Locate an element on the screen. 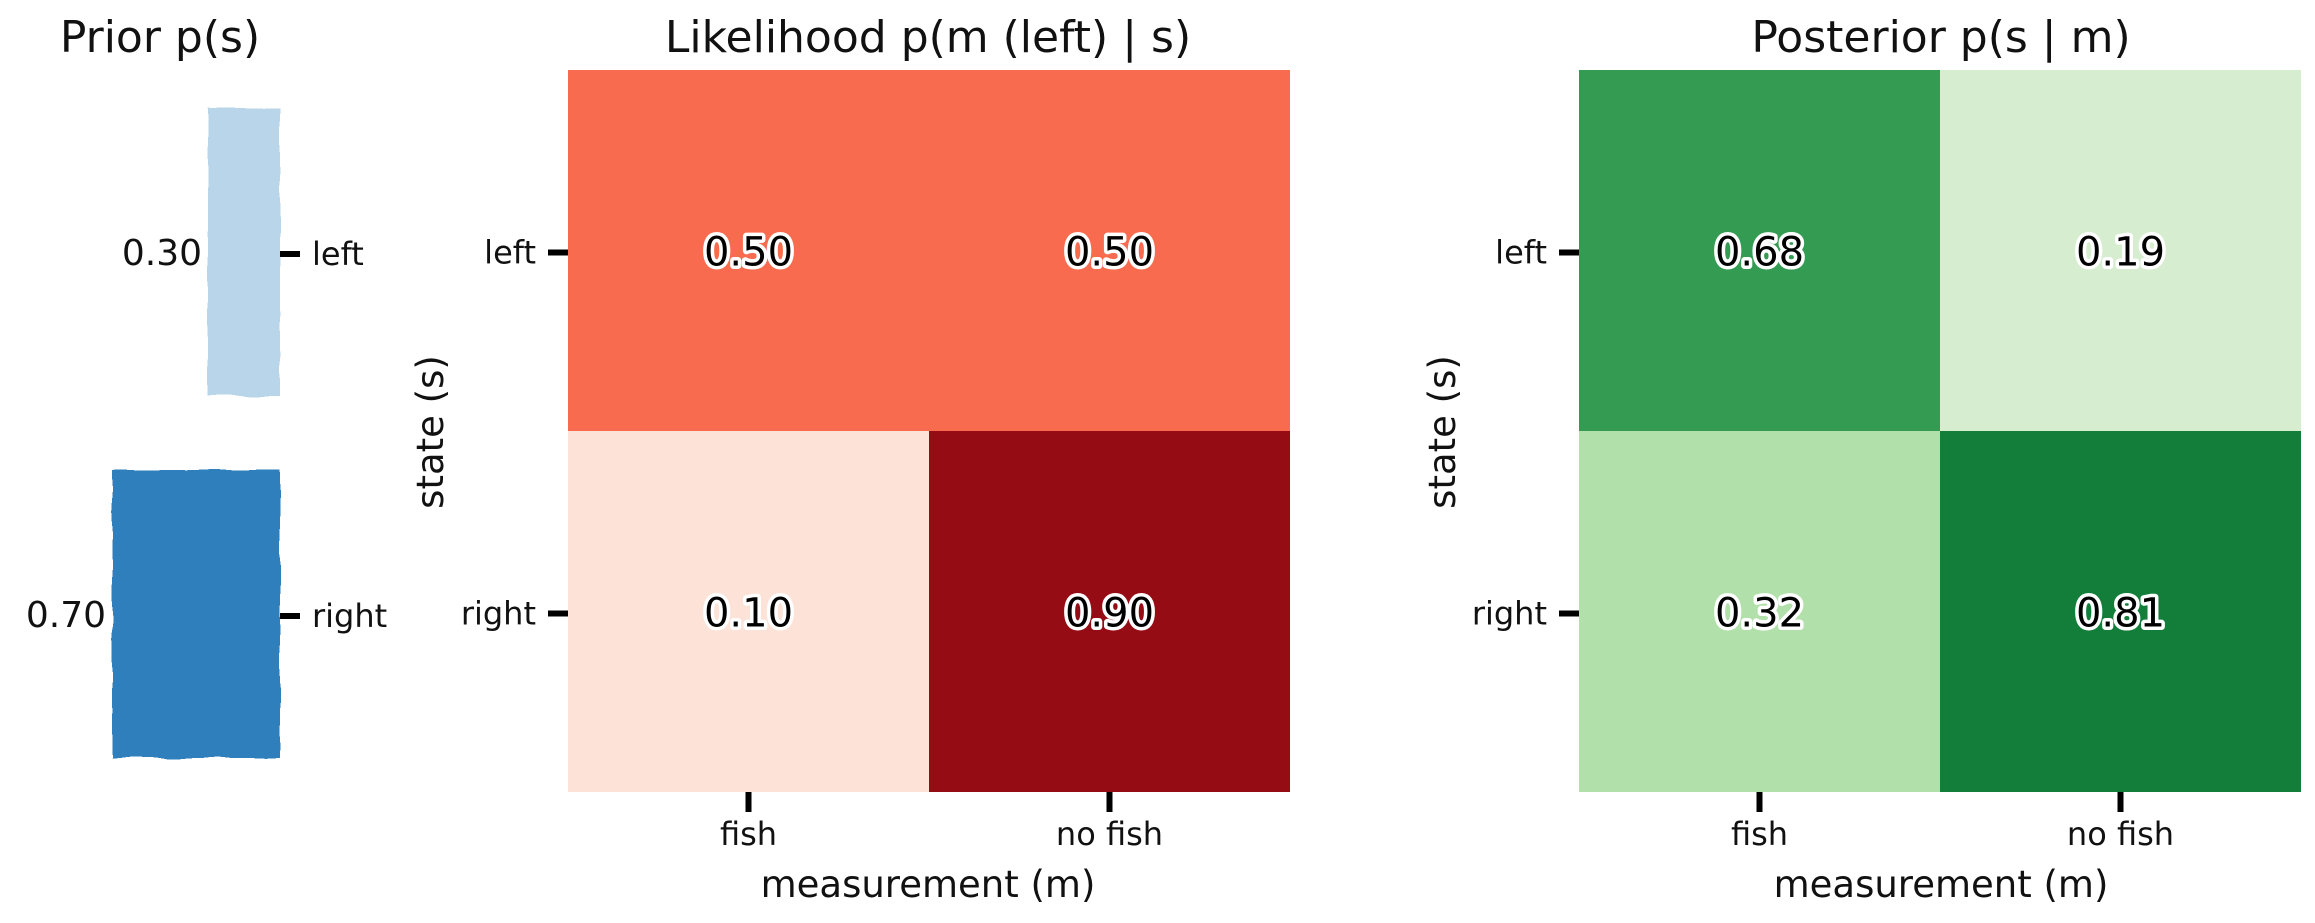 The width and height of the screenshot is (2315, 923). likelihood-ytick-label: left is located at coordinates (510, 253).